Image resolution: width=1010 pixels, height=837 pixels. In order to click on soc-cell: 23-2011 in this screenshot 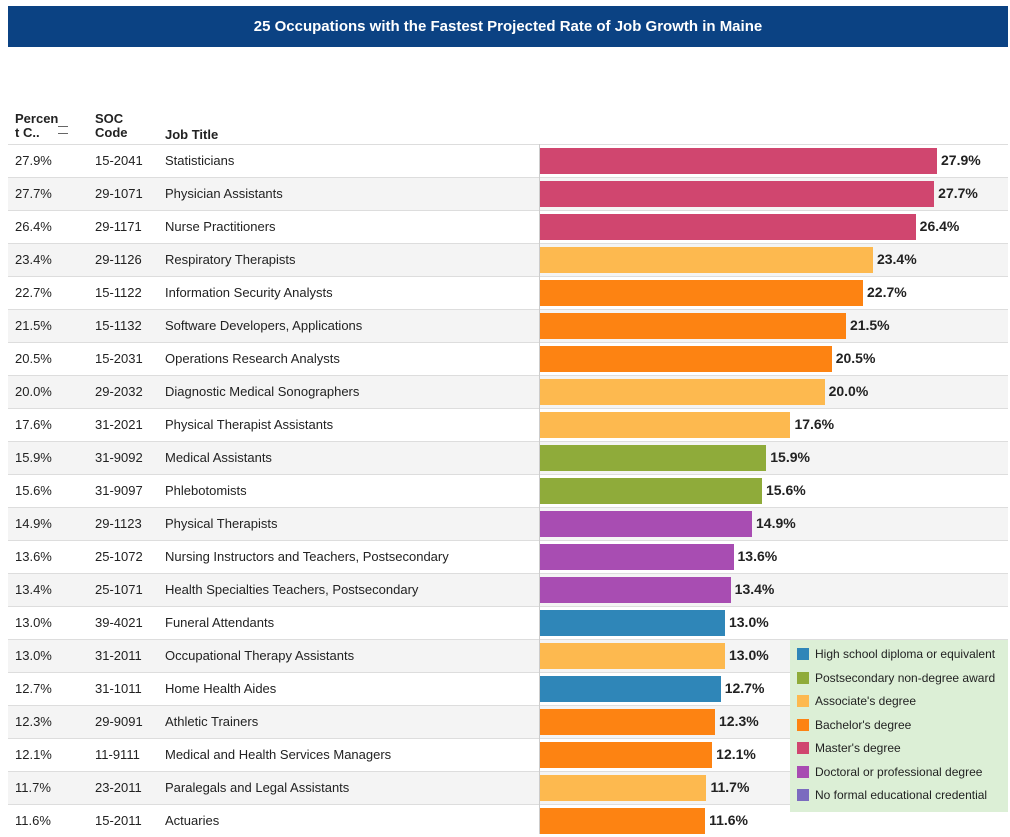, I will do `click(118, 787)`.